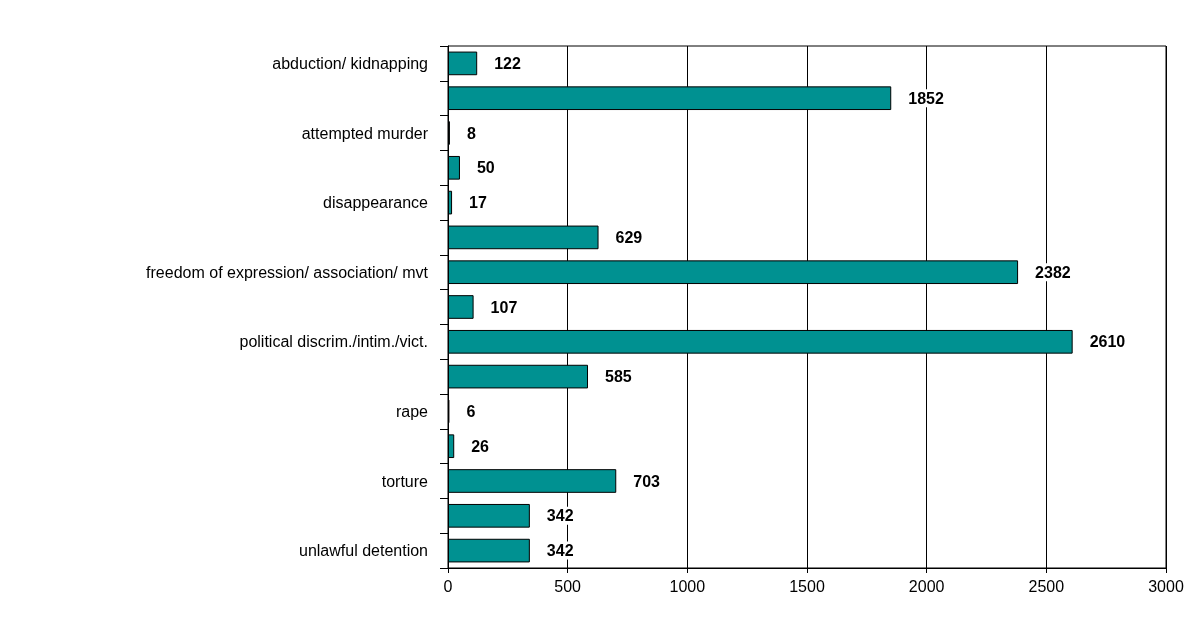  I want to click on y-tick-label: unlawful detention, so click(363, 551).